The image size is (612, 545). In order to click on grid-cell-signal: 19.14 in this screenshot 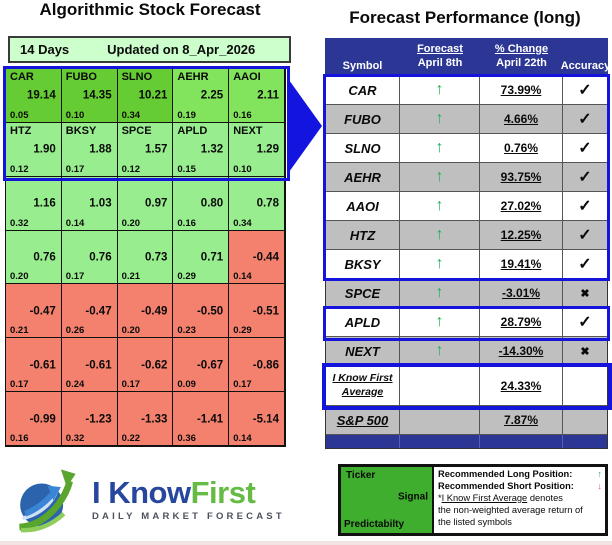, I will do `click(41, 95)`.